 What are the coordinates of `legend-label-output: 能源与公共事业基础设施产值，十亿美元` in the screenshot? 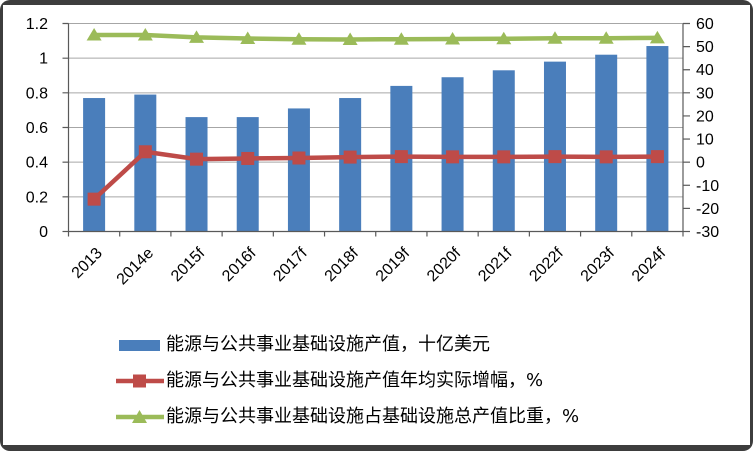 It's located at (328, 344).